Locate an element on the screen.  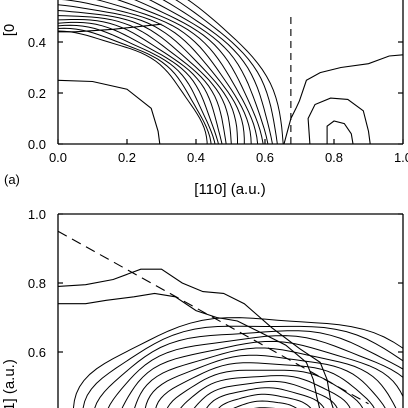
panel-a-y-axis-label: [0 is located at coordinates (9, 30).